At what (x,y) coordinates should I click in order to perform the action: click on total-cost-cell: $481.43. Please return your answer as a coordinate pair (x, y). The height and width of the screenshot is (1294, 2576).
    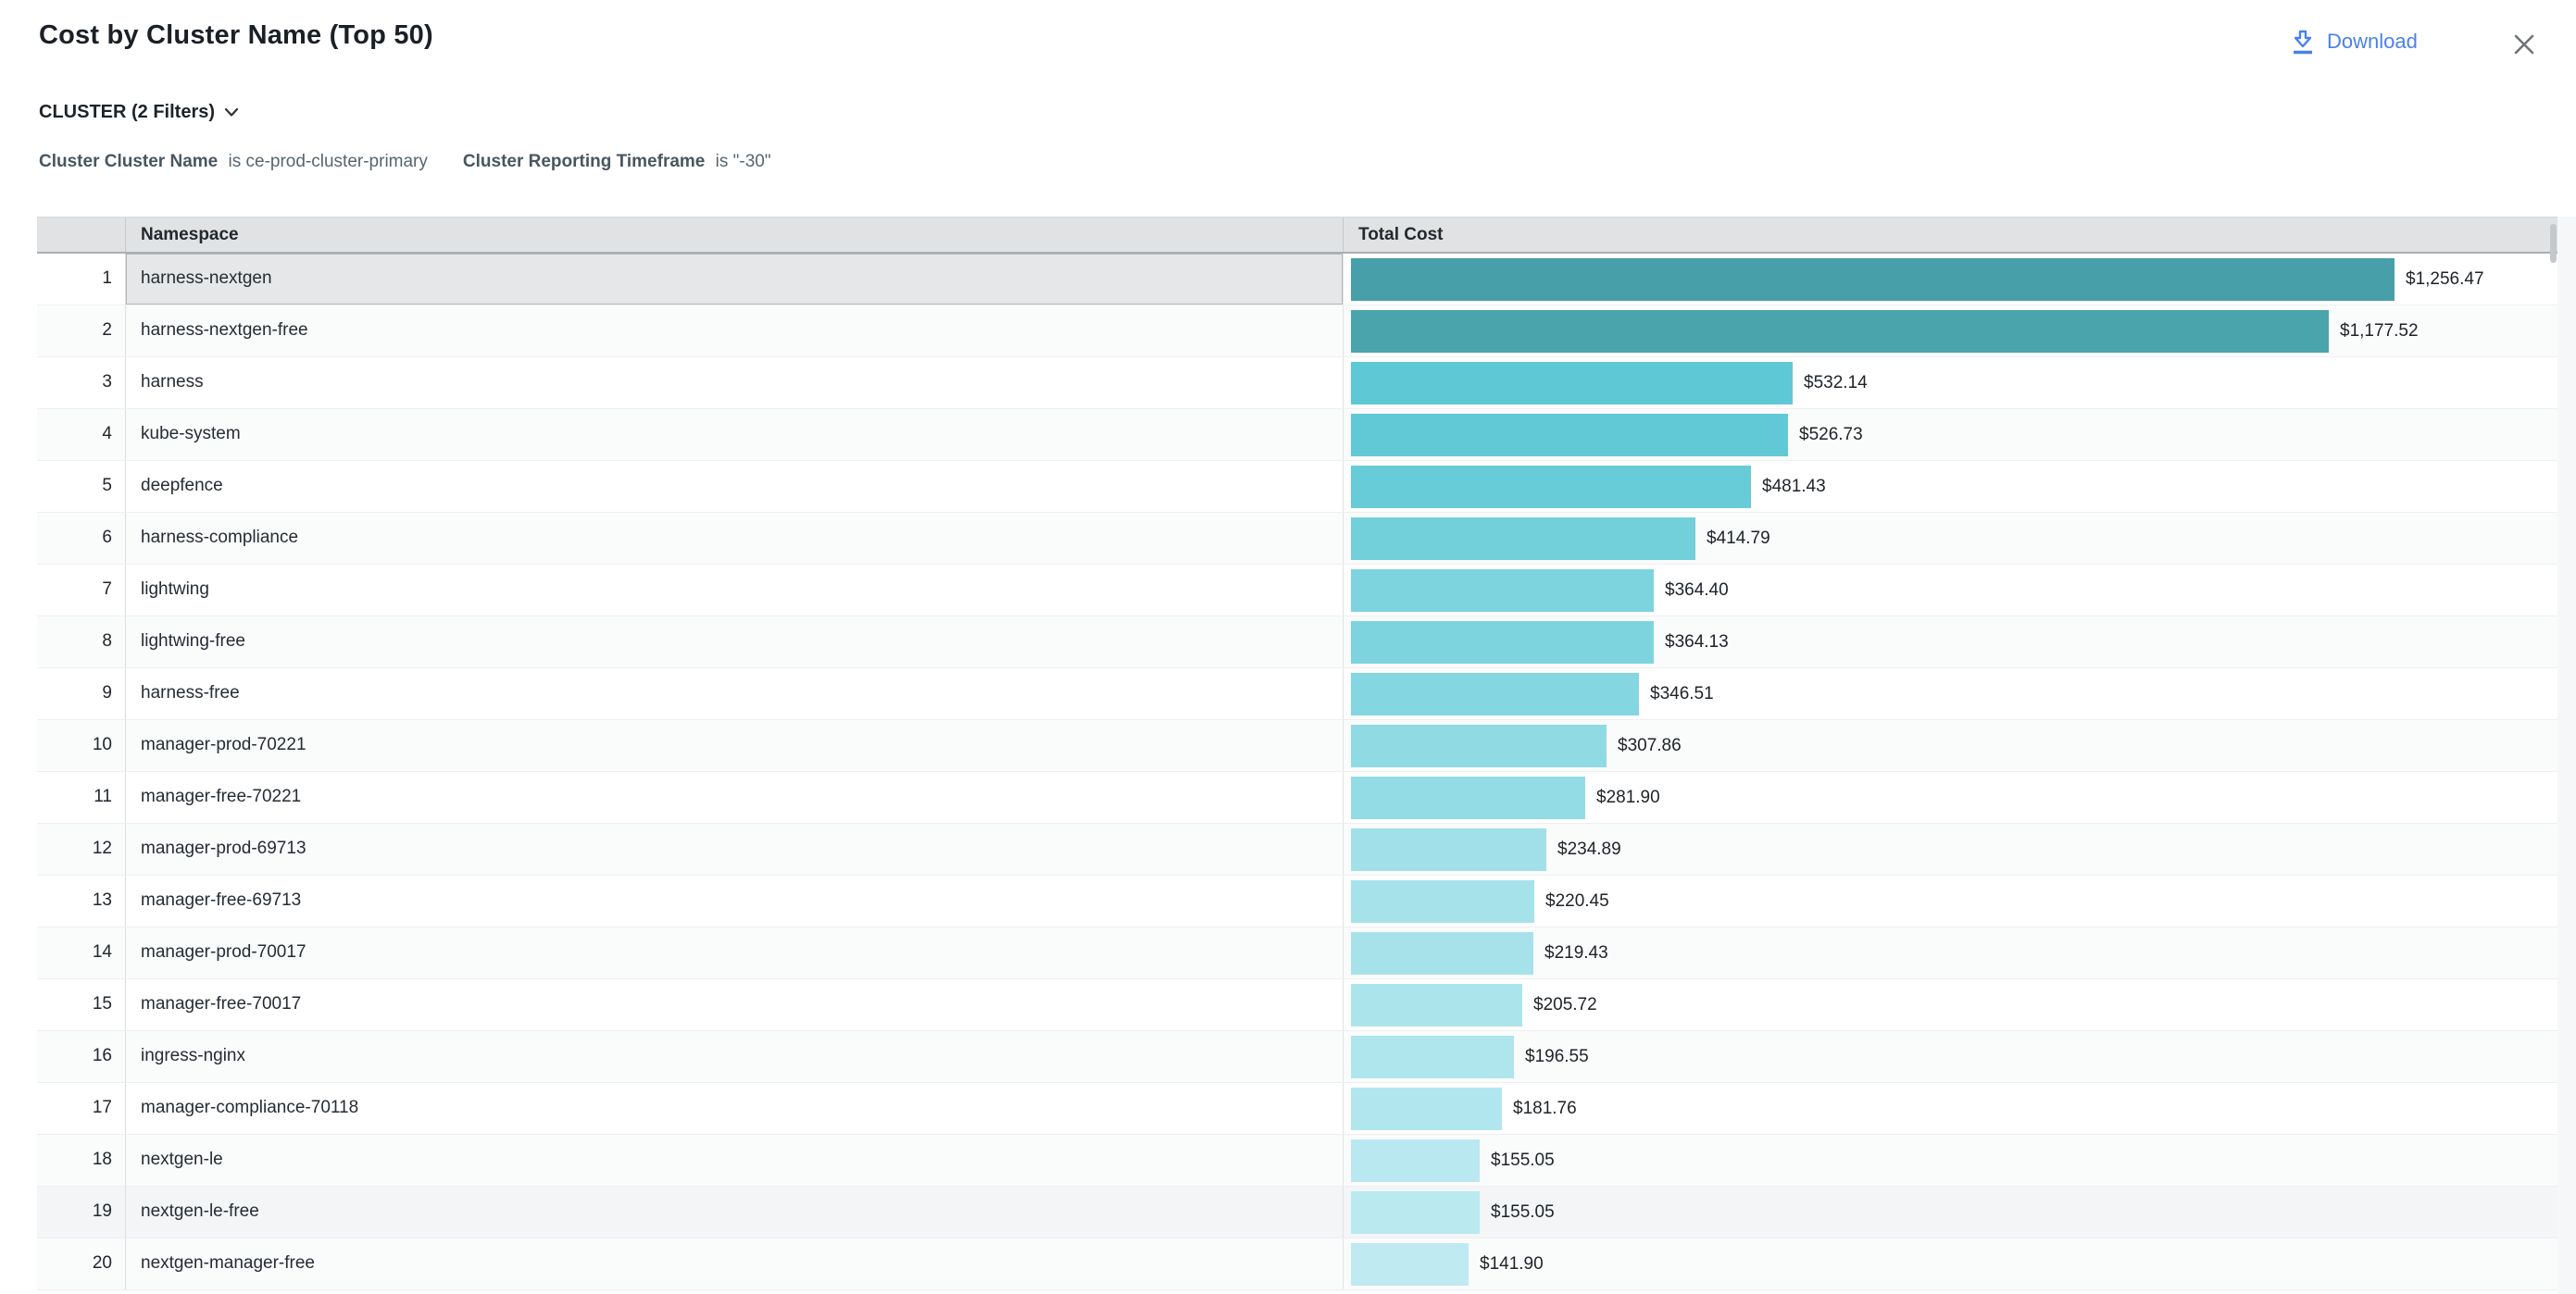
    Looking at the image, I should click on (1950, 486).